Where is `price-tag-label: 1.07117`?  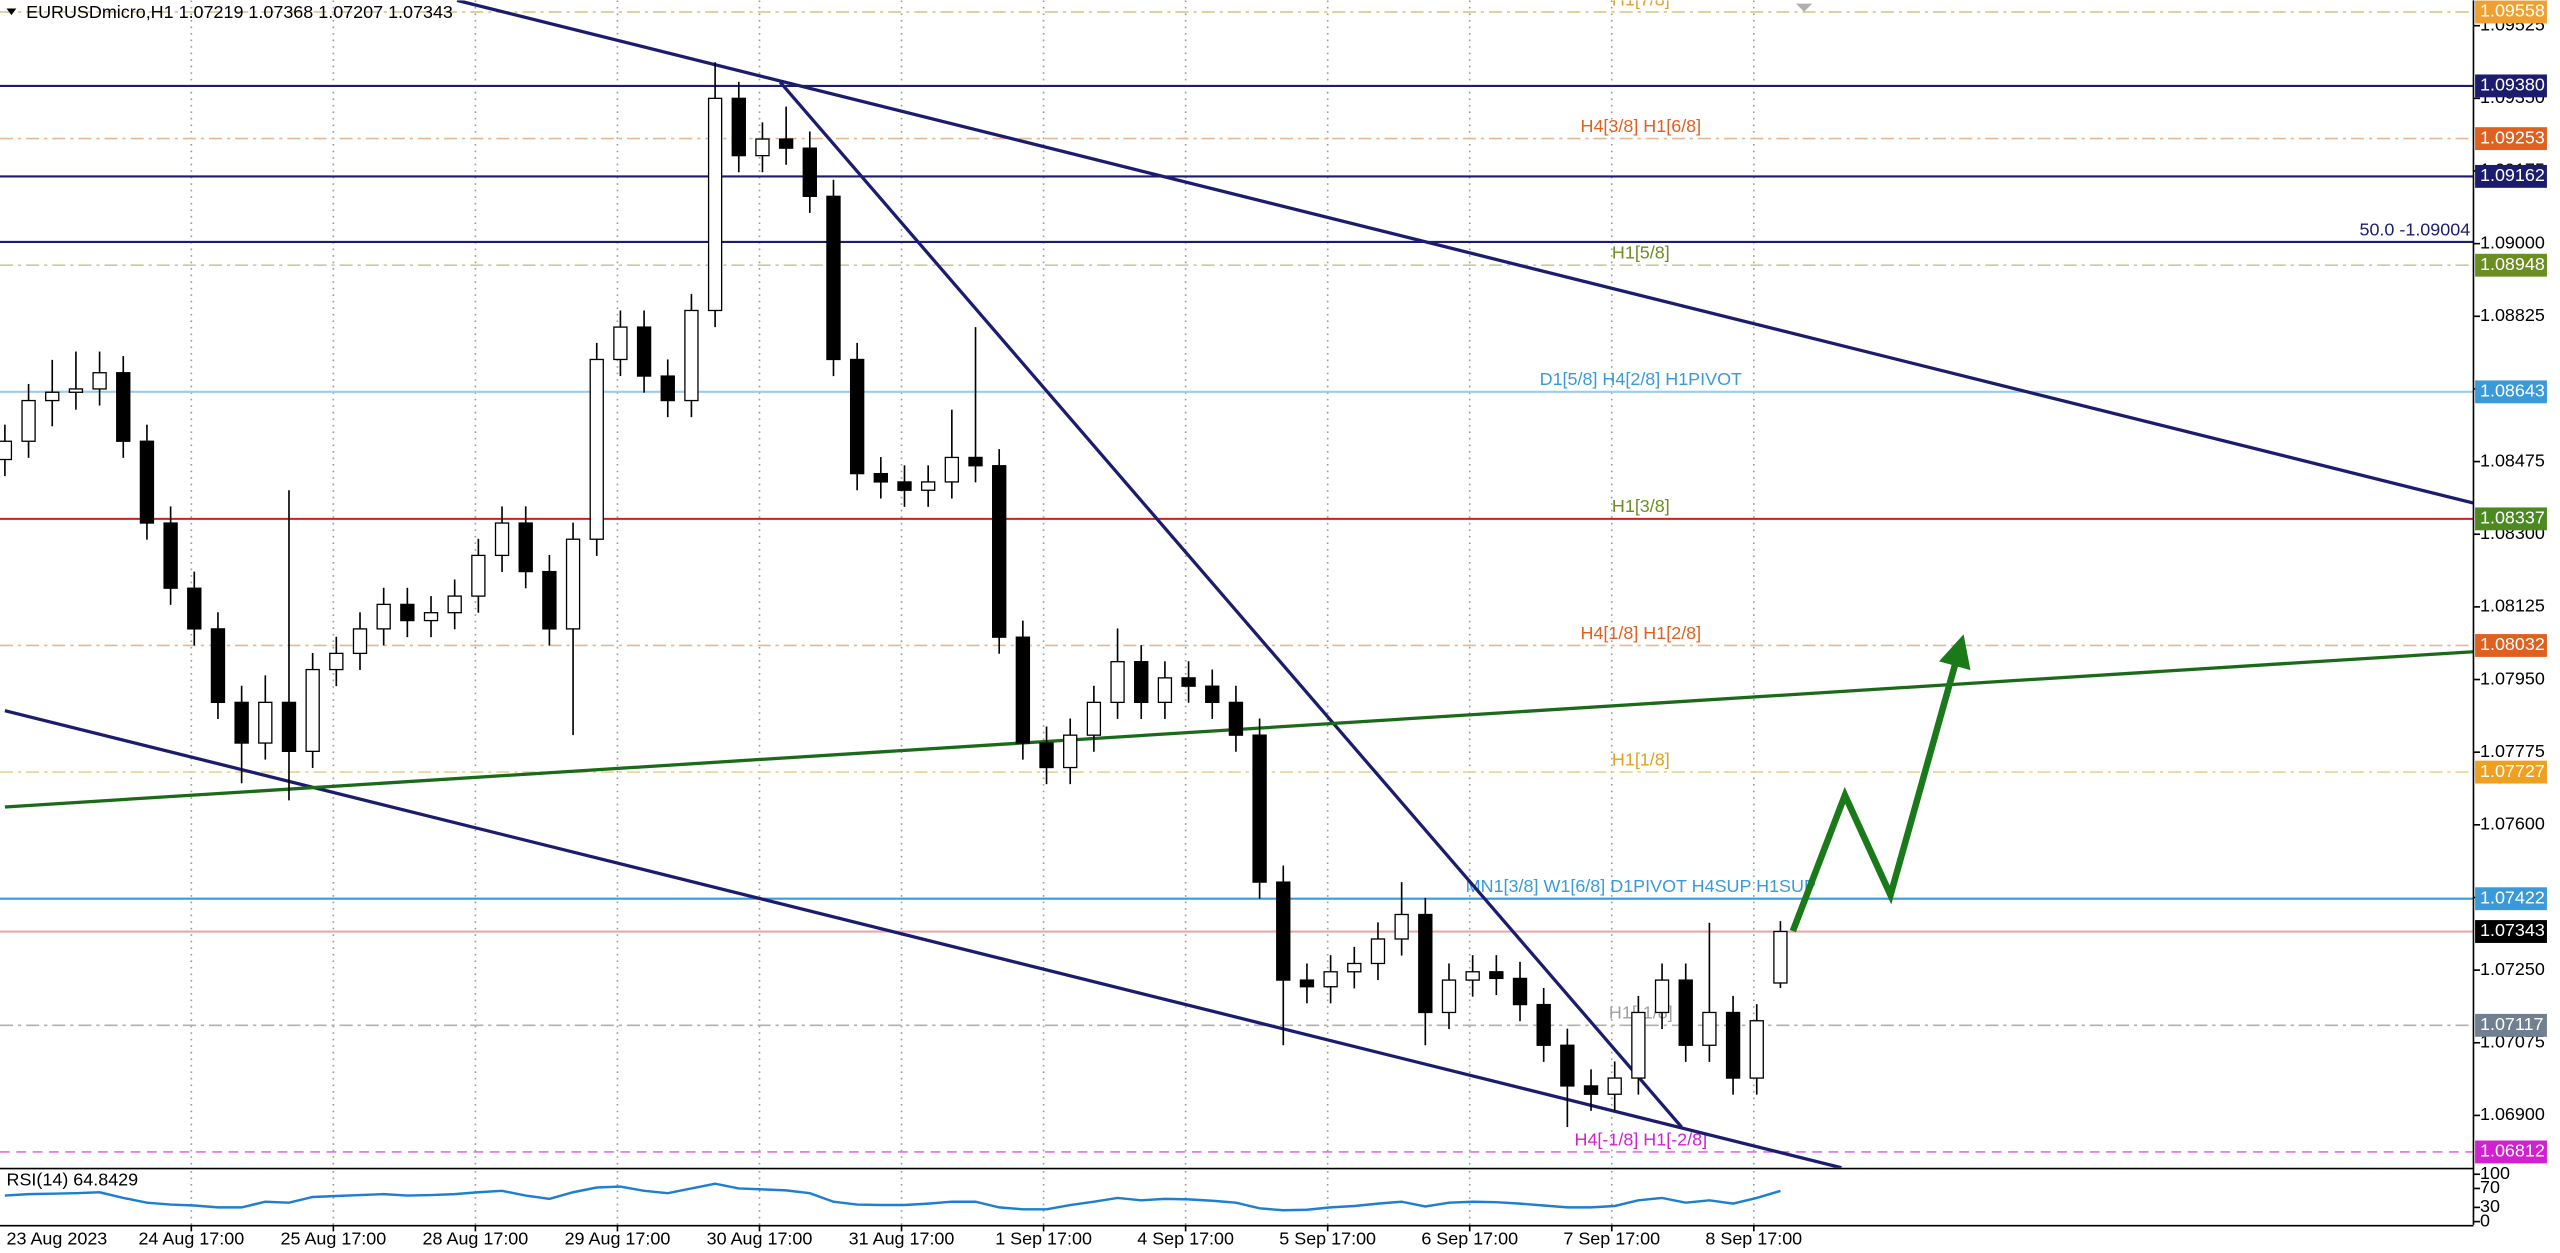 price-tag-label: 1.07117 is located at coordinates (2512, 1024).